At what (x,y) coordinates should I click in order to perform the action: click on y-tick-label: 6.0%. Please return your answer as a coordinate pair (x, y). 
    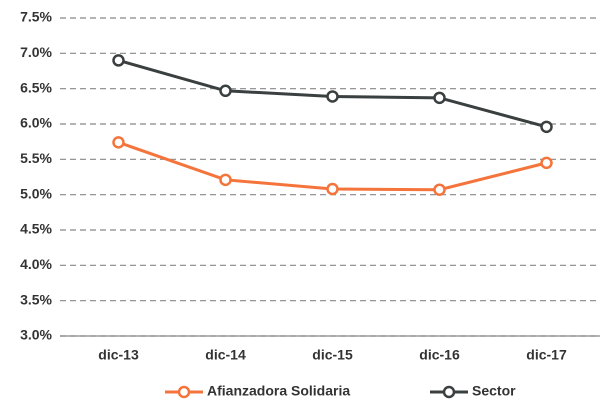
    Looking at the image, I should click on (36, 123).